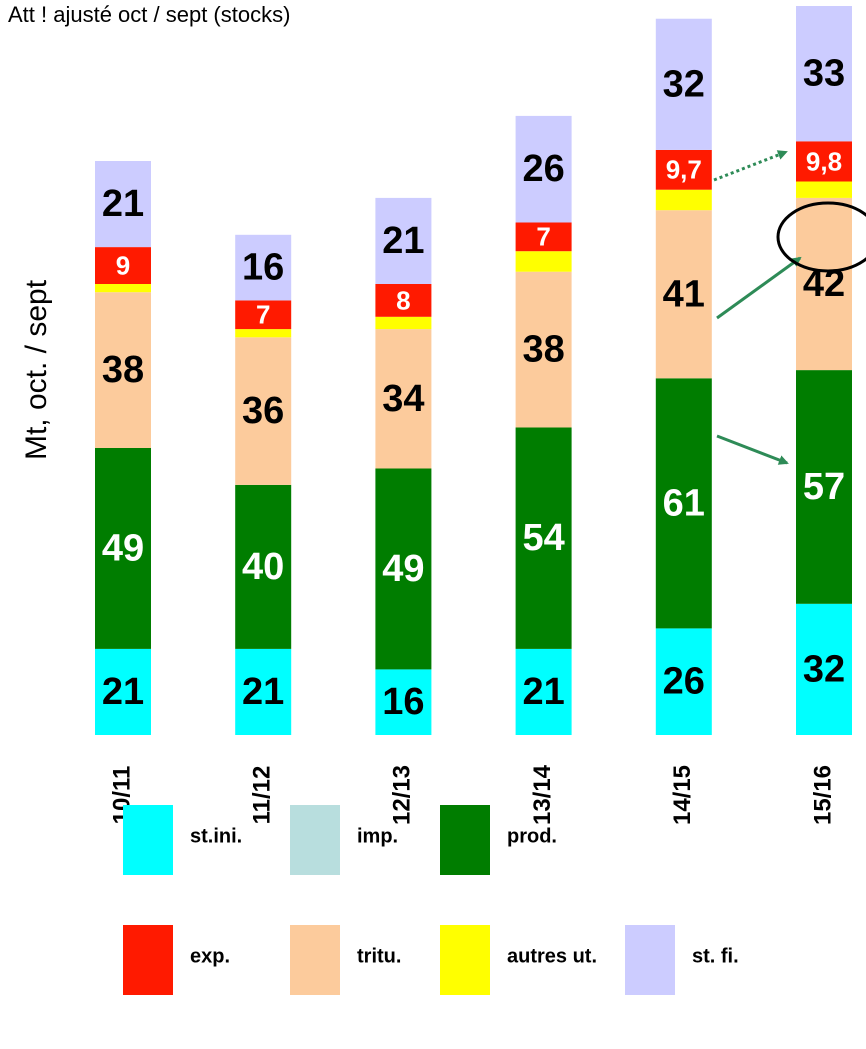  Describe the element at coordinates (262, 795) in the screenshot. I see `x-tick-label: 11/12` at that location.